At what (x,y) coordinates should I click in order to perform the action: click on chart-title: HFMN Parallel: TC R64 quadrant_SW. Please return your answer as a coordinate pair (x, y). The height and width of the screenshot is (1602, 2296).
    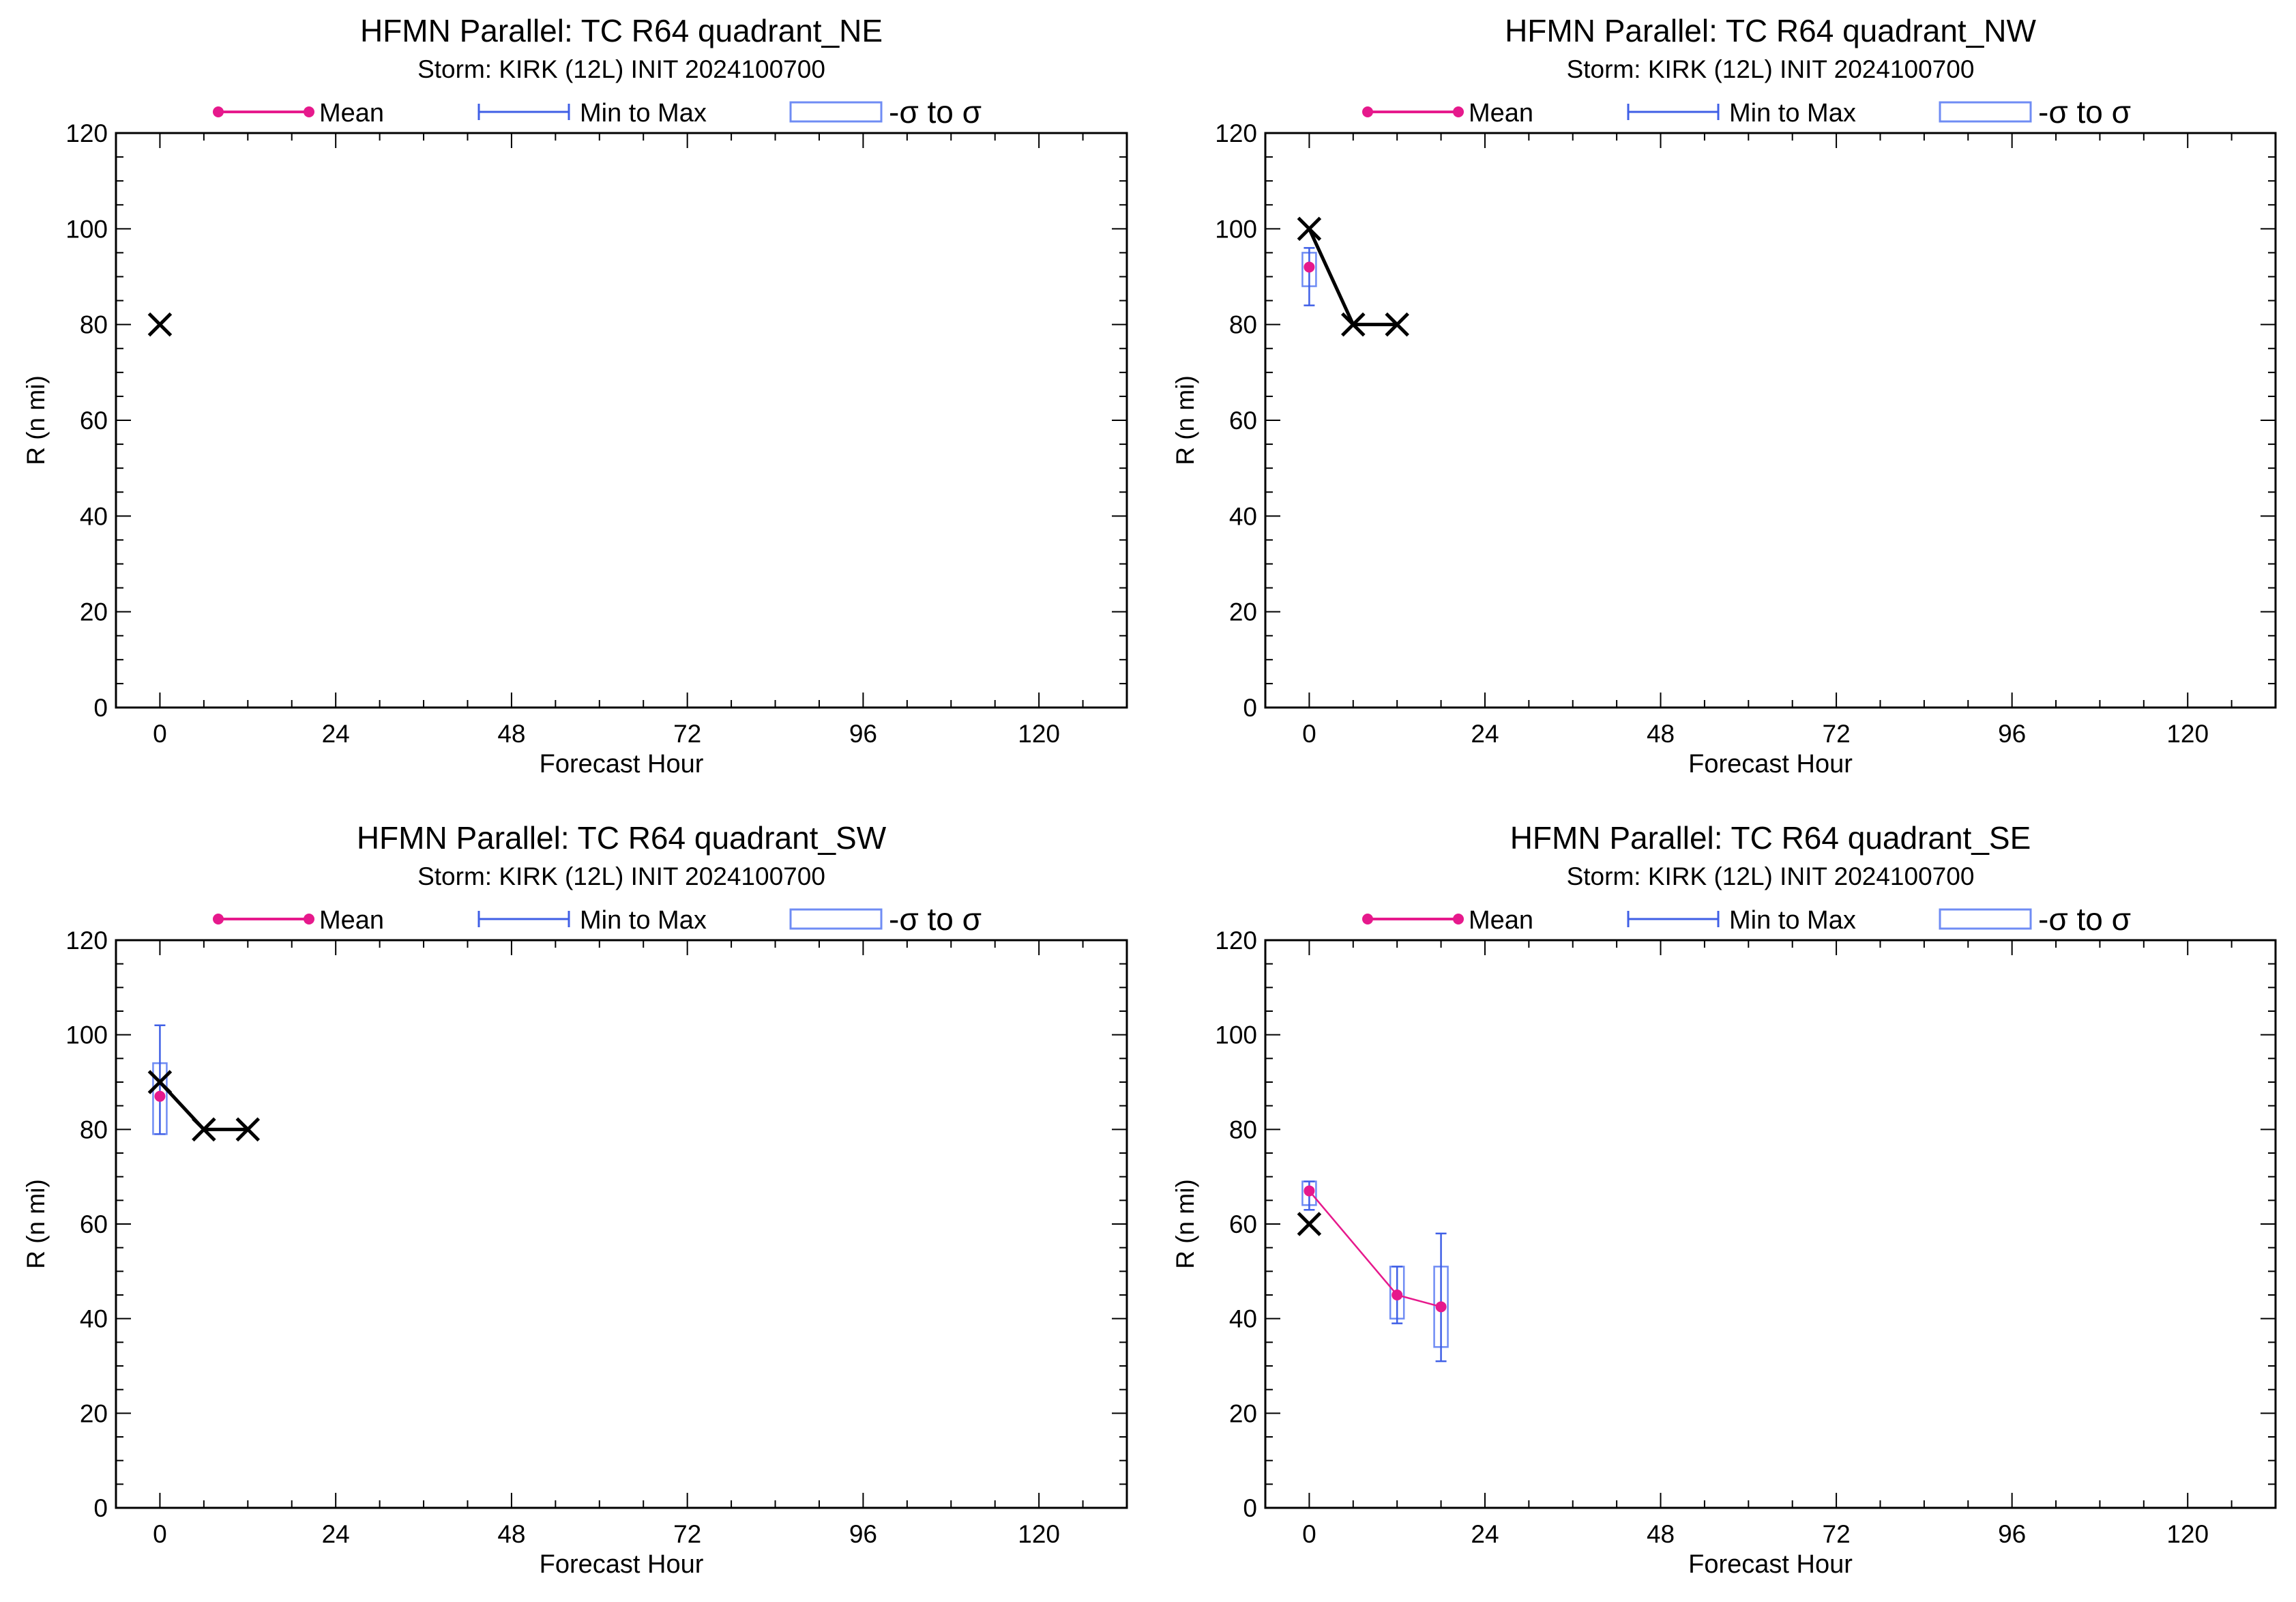
    Looking at the image, I should click on (622, 838).